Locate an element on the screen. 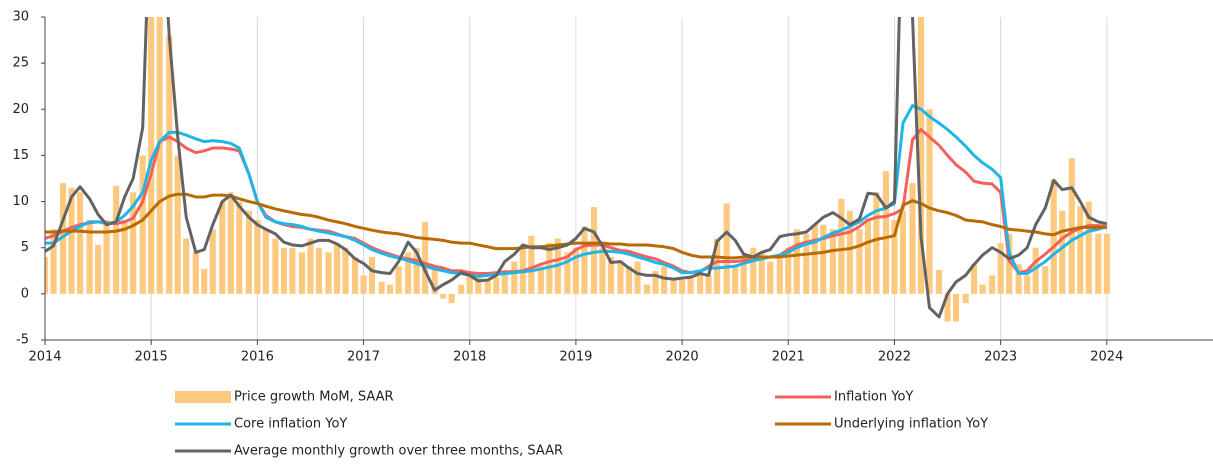 The image size is (1213, 464). x-tick-label: 2017 is located at coordinates (363, 357).